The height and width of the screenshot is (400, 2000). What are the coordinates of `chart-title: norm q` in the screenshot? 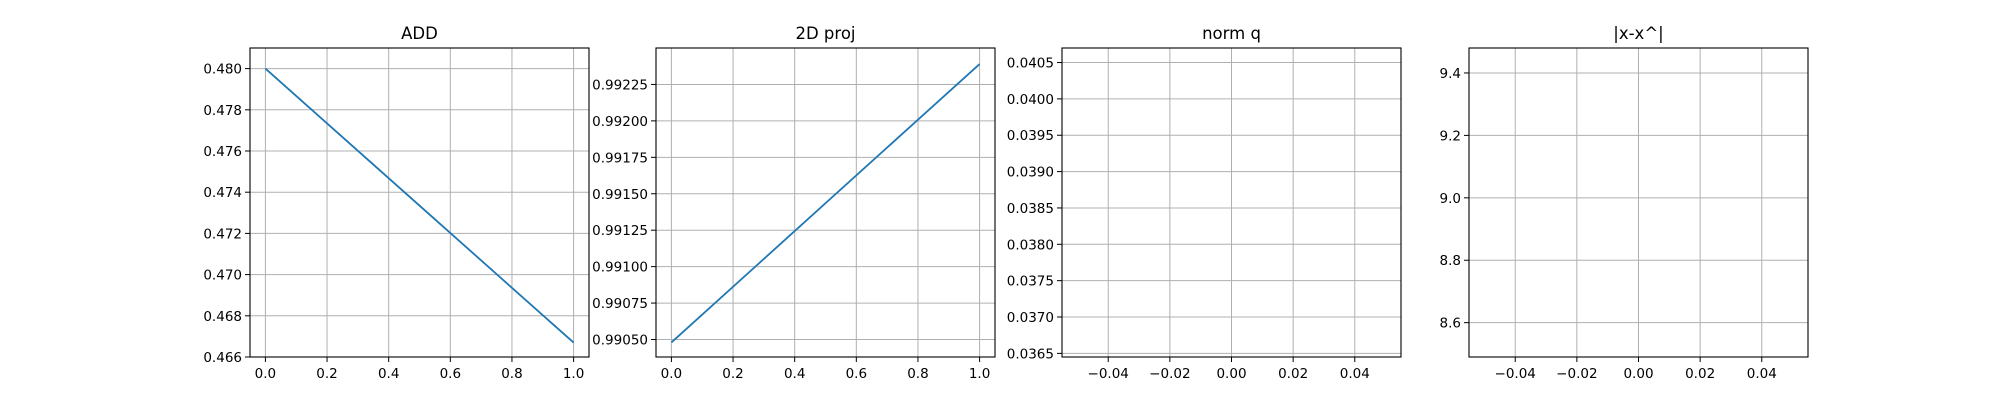 It's located at (1231, 33).